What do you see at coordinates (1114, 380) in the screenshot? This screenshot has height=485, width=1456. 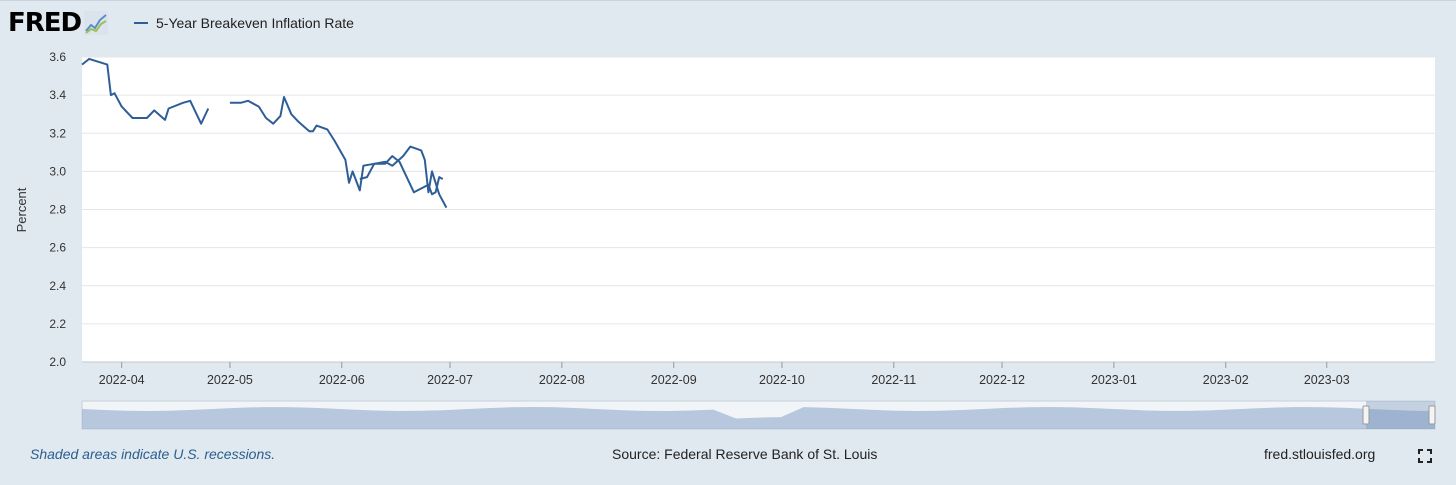 I see `x-tick-label: 2023-01` at bounding box center [1114, 380].